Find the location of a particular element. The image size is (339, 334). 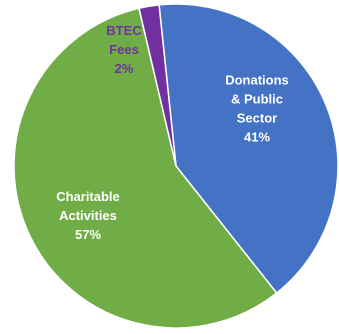

slice-percent-label: 57% is located at coordinates (88, 234).